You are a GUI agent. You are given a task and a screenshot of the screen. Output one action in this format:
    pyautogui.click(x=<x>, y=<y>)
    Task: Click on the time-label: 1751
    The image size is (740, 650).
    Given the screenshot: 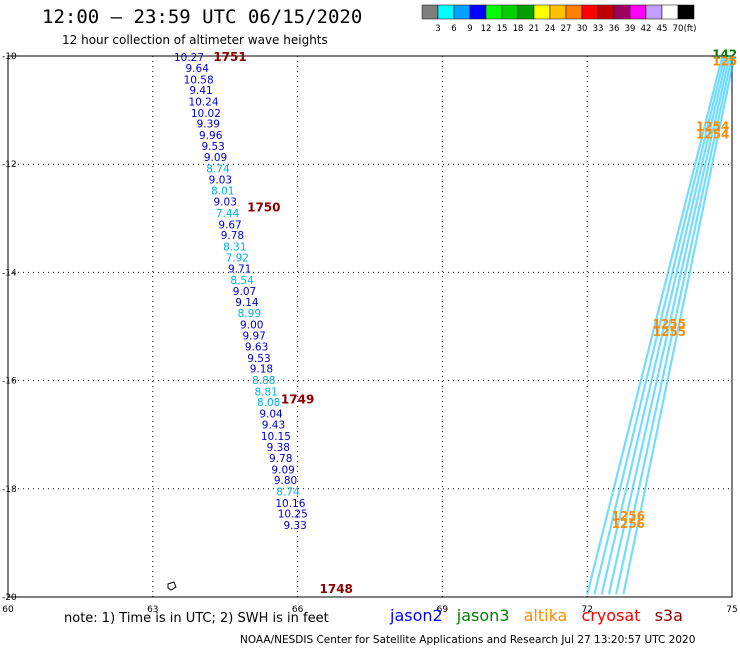 What is the action you would take?
    pyautogui.click(x=229, y=57)
    